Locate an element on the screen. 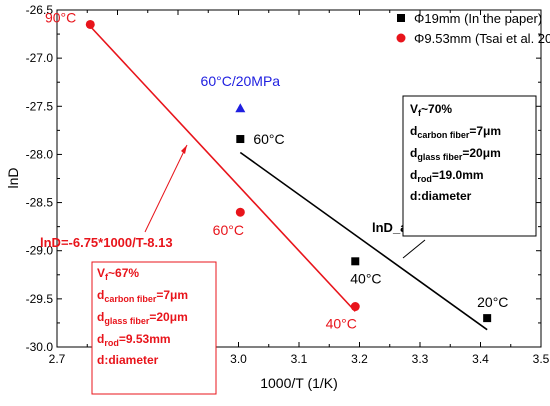 The width and height of the screenshot is (550, 406). y-tick-label: -26.5 is located at coordinates (40, 10).